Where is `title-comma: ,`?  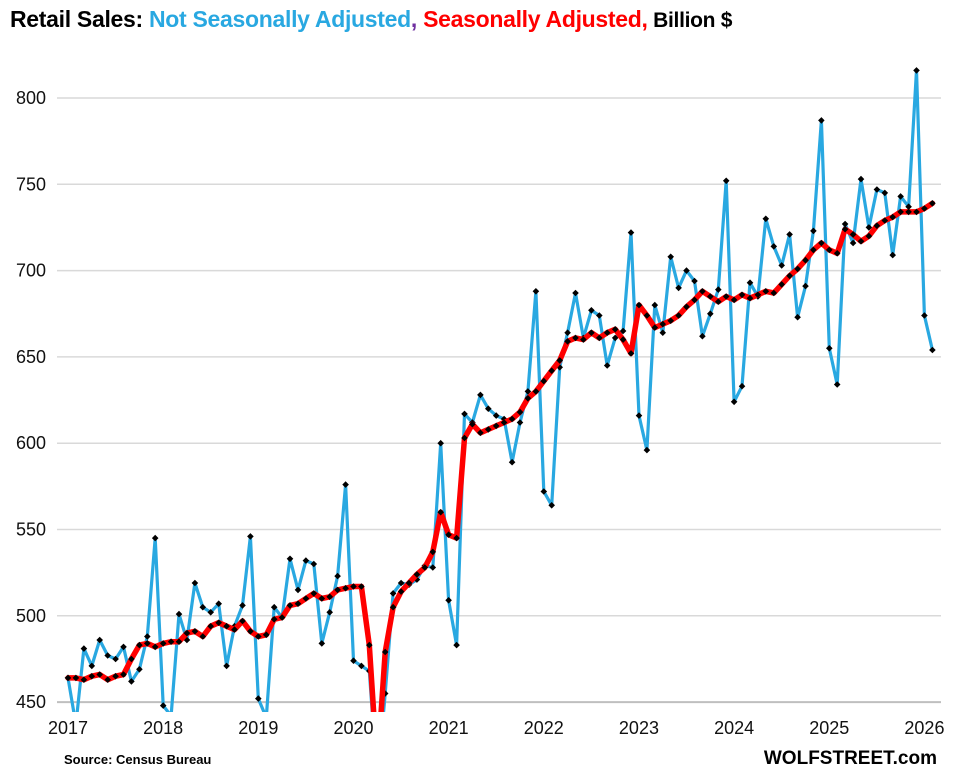 title-comma: , is located at coordinates (413, 19).